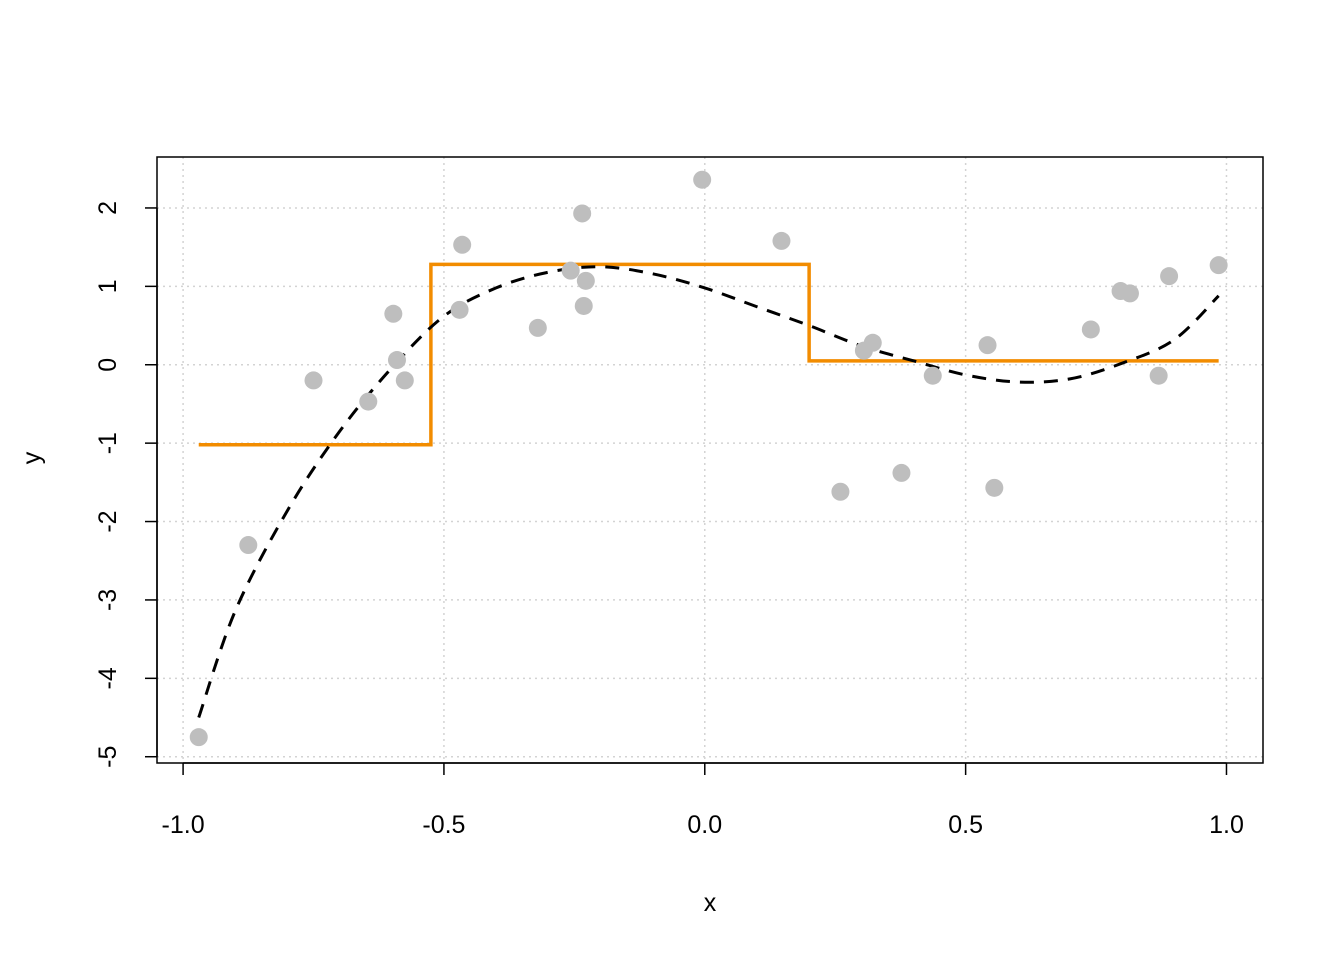 Image resolution: width=1344 pixels, height=960 pixels. What do you see at coordinates (108, 678) in the screenshot?
I see `y-tick-label: -4` at bounding box center [108, 678].